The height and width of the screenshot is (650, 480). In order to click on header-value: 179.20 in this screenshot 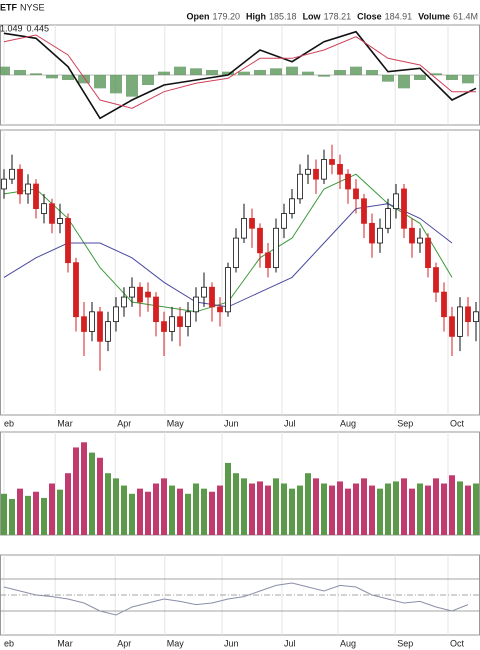, I will do `click(227, 16)`.